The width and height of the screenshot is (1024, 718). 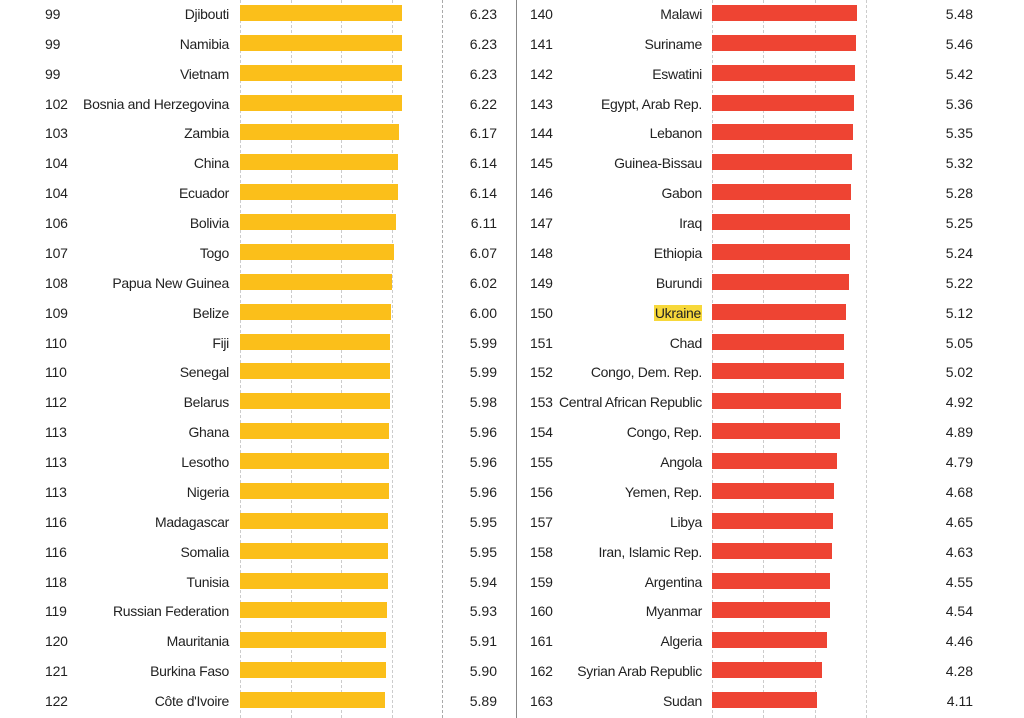 What do you see at coordinates (959, 402) in the screenshot?
I see `score-value: 4.92` at bounding box center [959, 402].